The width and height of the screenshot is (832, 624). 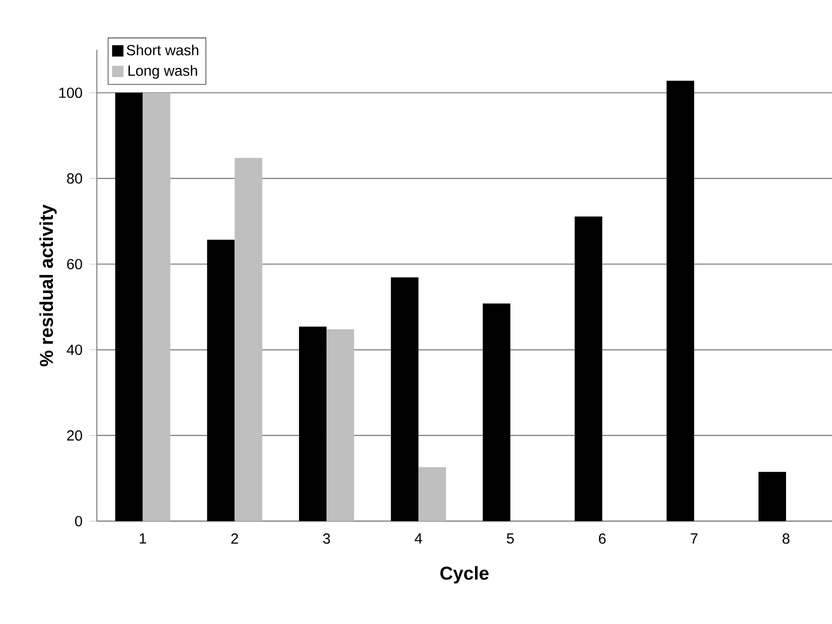 What do you see at coordinates (234, 538) in the screenshot?
I see `x-tick-label: 2` at bounding box center [234, 538].